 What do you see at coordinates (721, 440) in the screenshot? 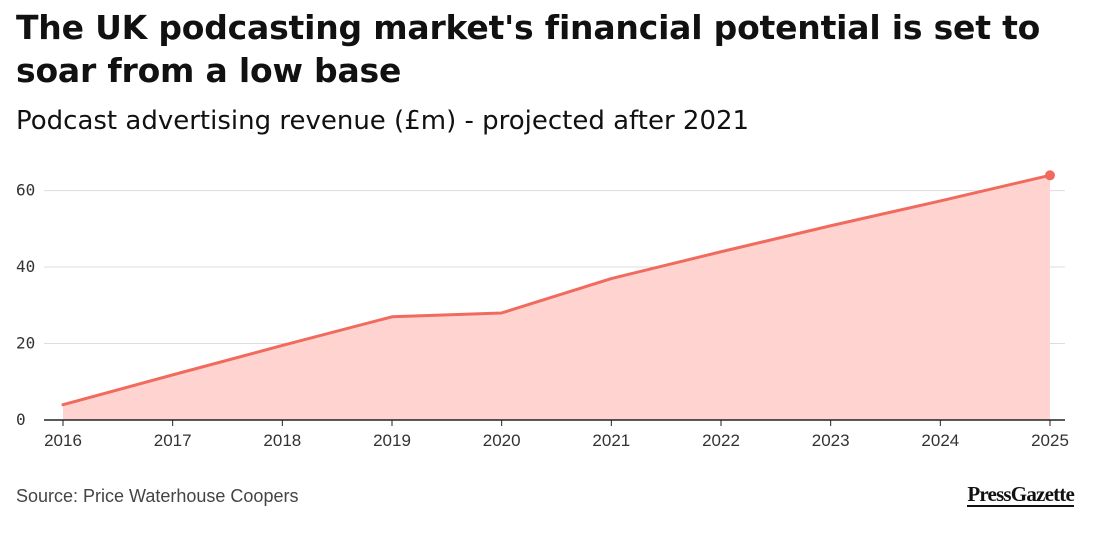
I see `x-tick-label: 2022` at bounding box center [721, 440].